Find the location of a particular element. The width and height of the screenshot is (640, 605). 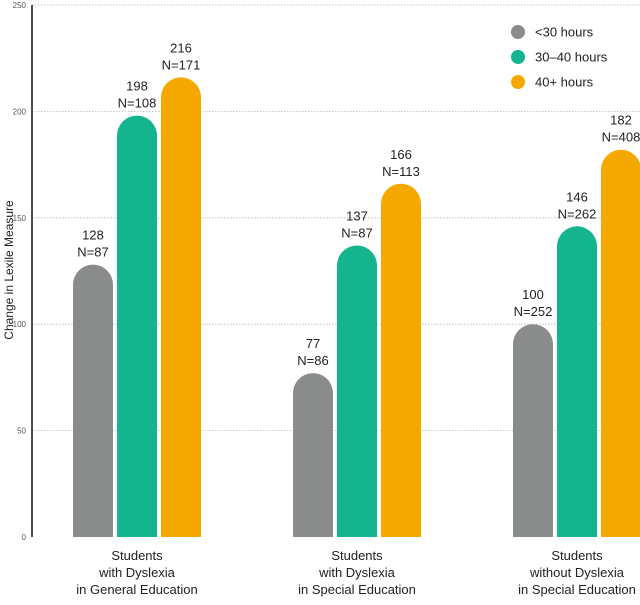

y-axis: 0 50 100 150 200 250 is located at coordinates (23, 271).